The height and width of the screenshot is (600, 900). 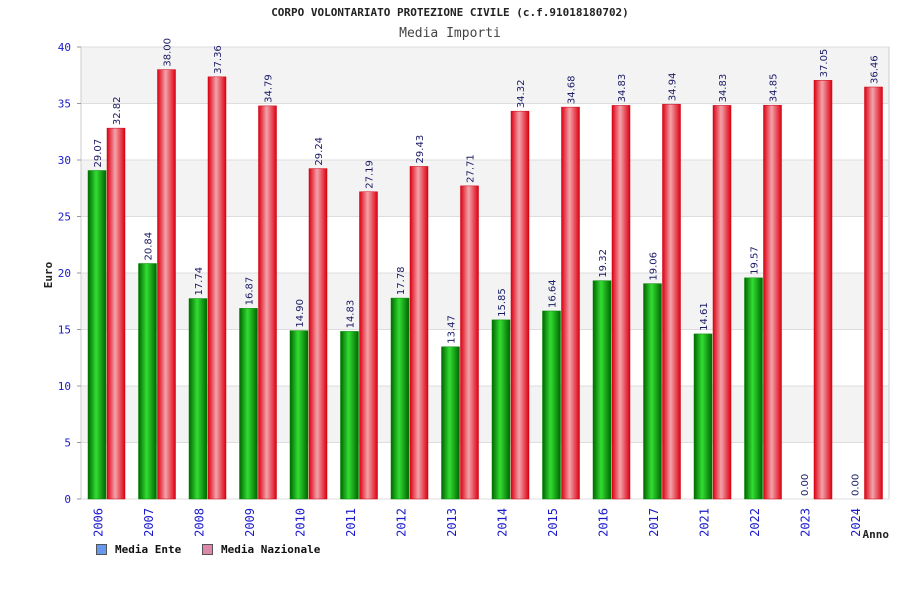 I want to click on data-label-media-nazionale-2023: 37.05, so click(x=824, y=63).